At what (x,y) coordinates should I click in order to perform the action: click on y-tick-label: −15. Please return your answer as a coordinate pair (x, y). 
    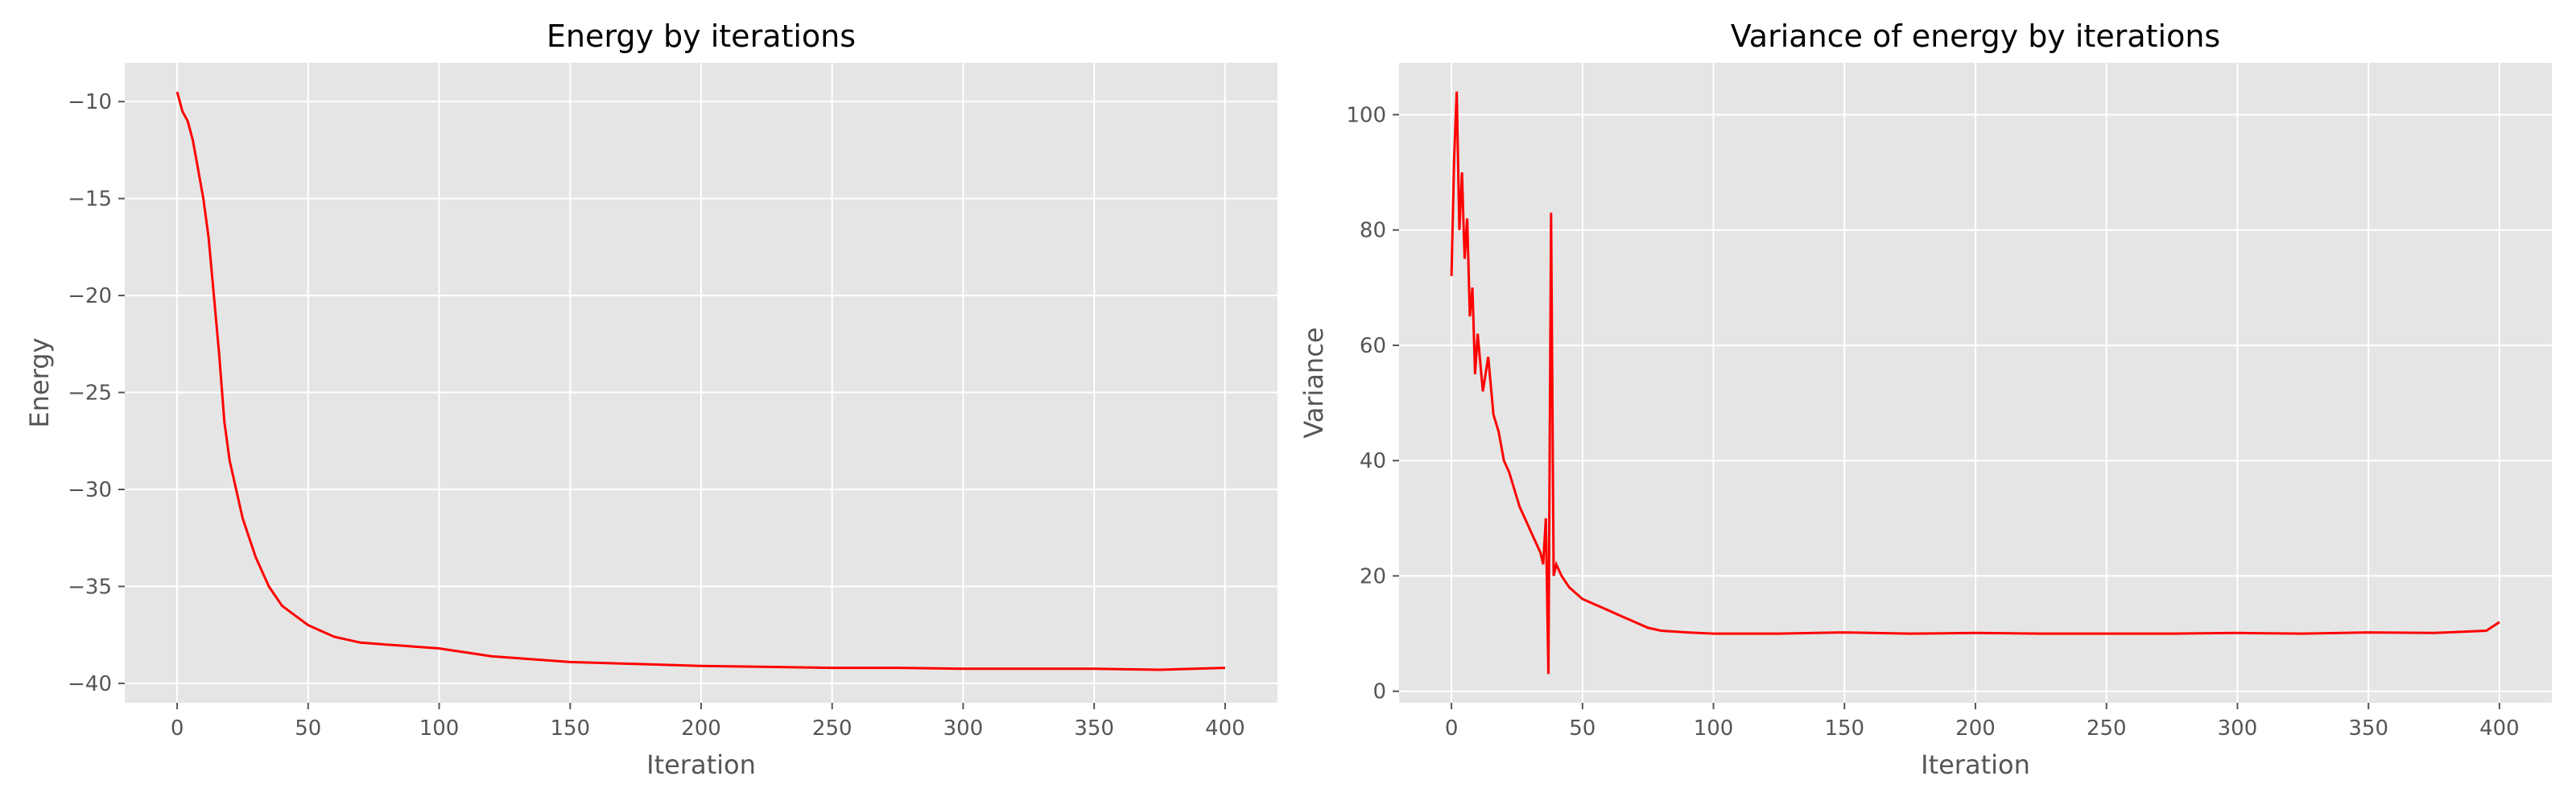
    Looking at the image, I should click on (90, 200).